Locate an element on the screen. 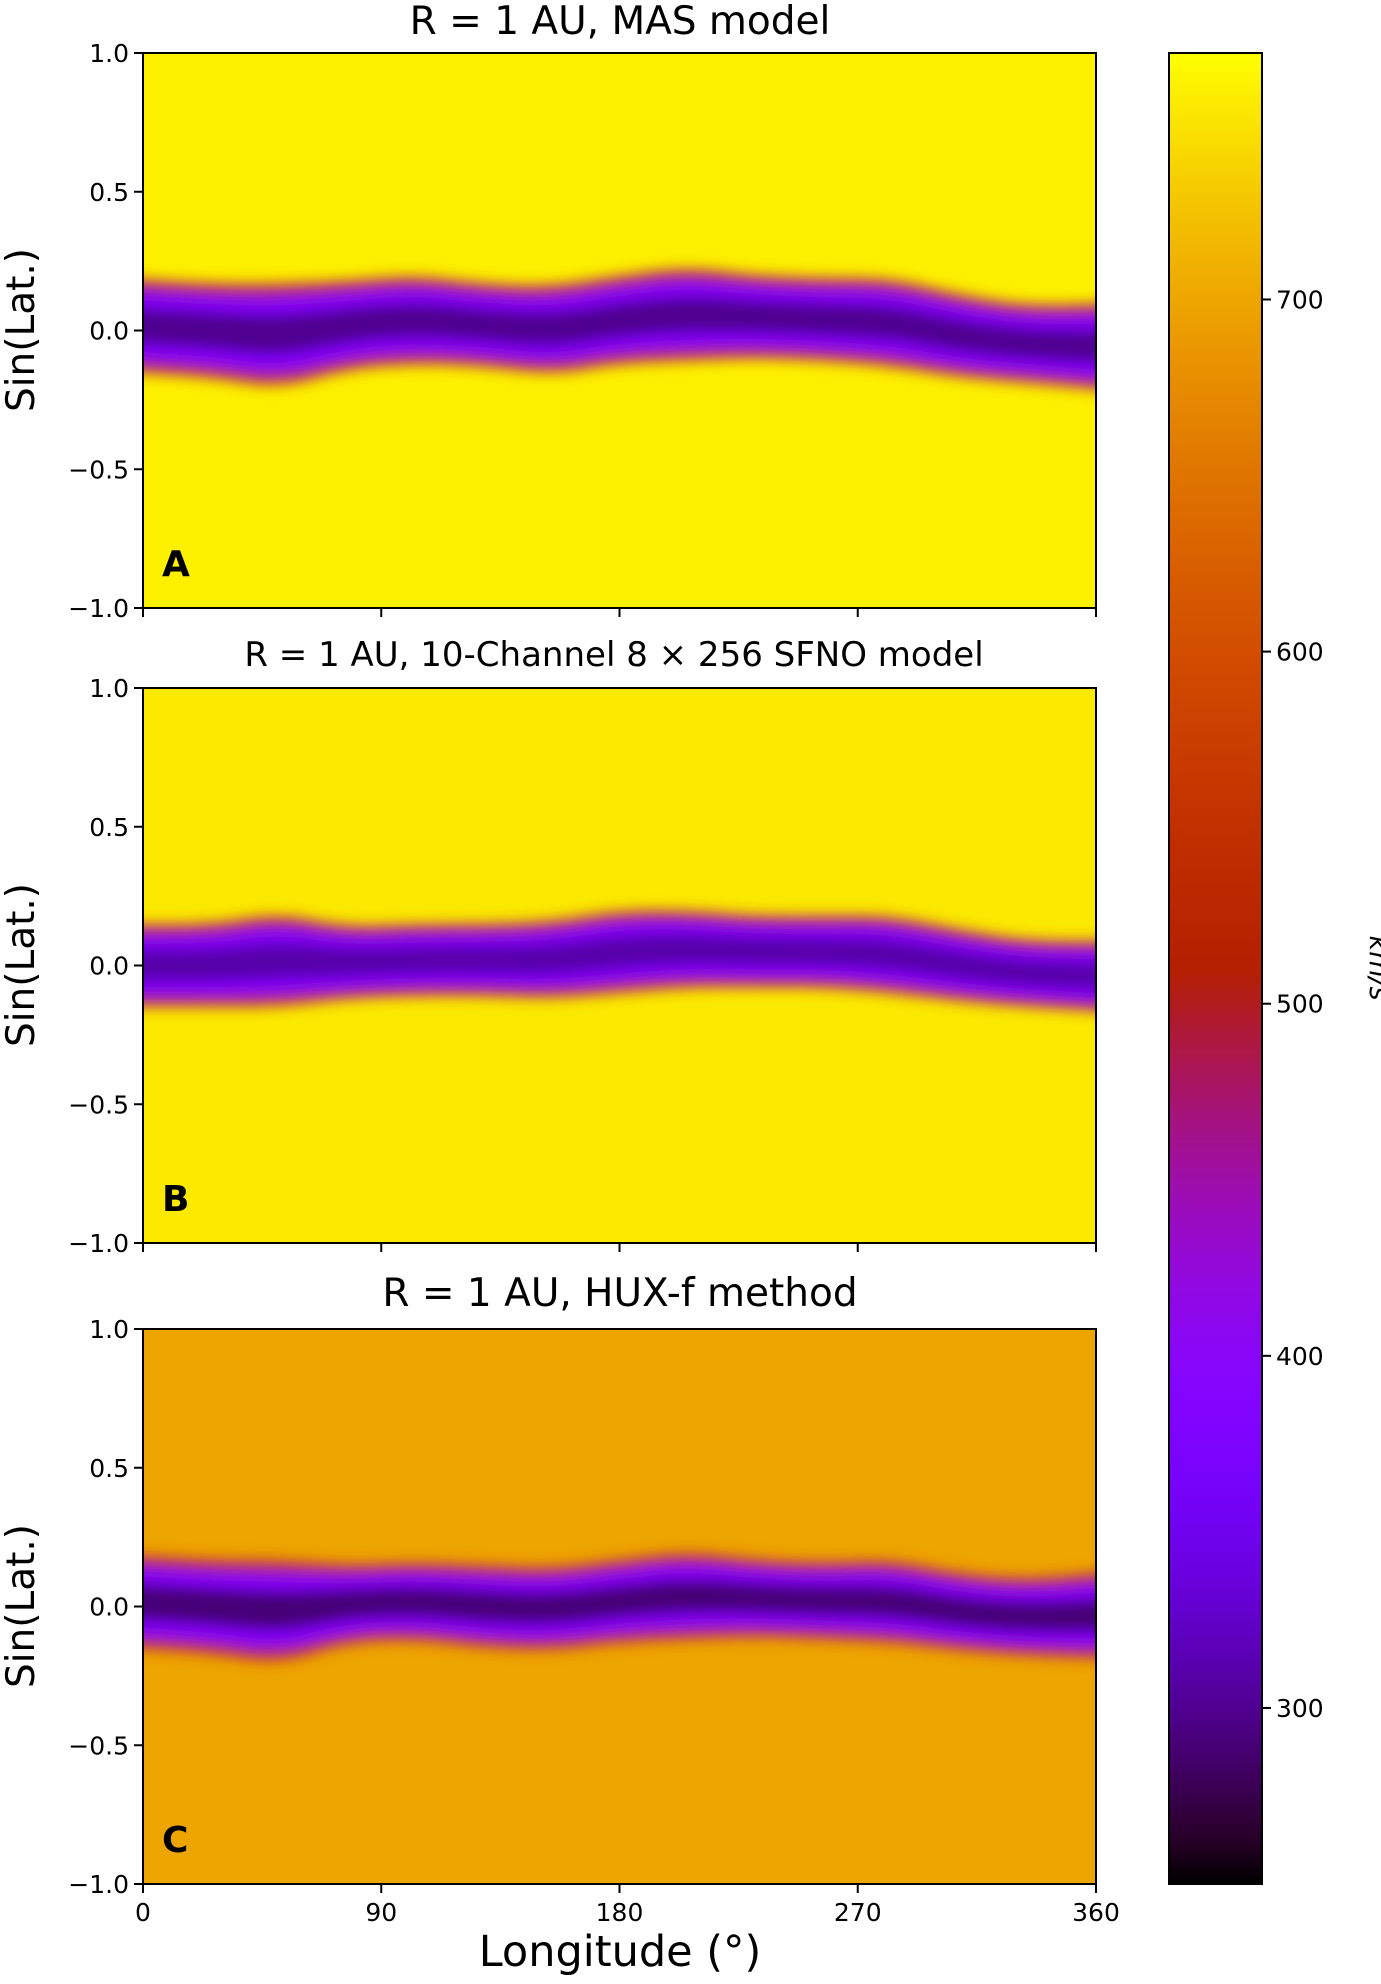  panel-b-y-ticks: 1.0 0.5 0.0 −0.5 −1.0 is located at coordinates (105, 966).